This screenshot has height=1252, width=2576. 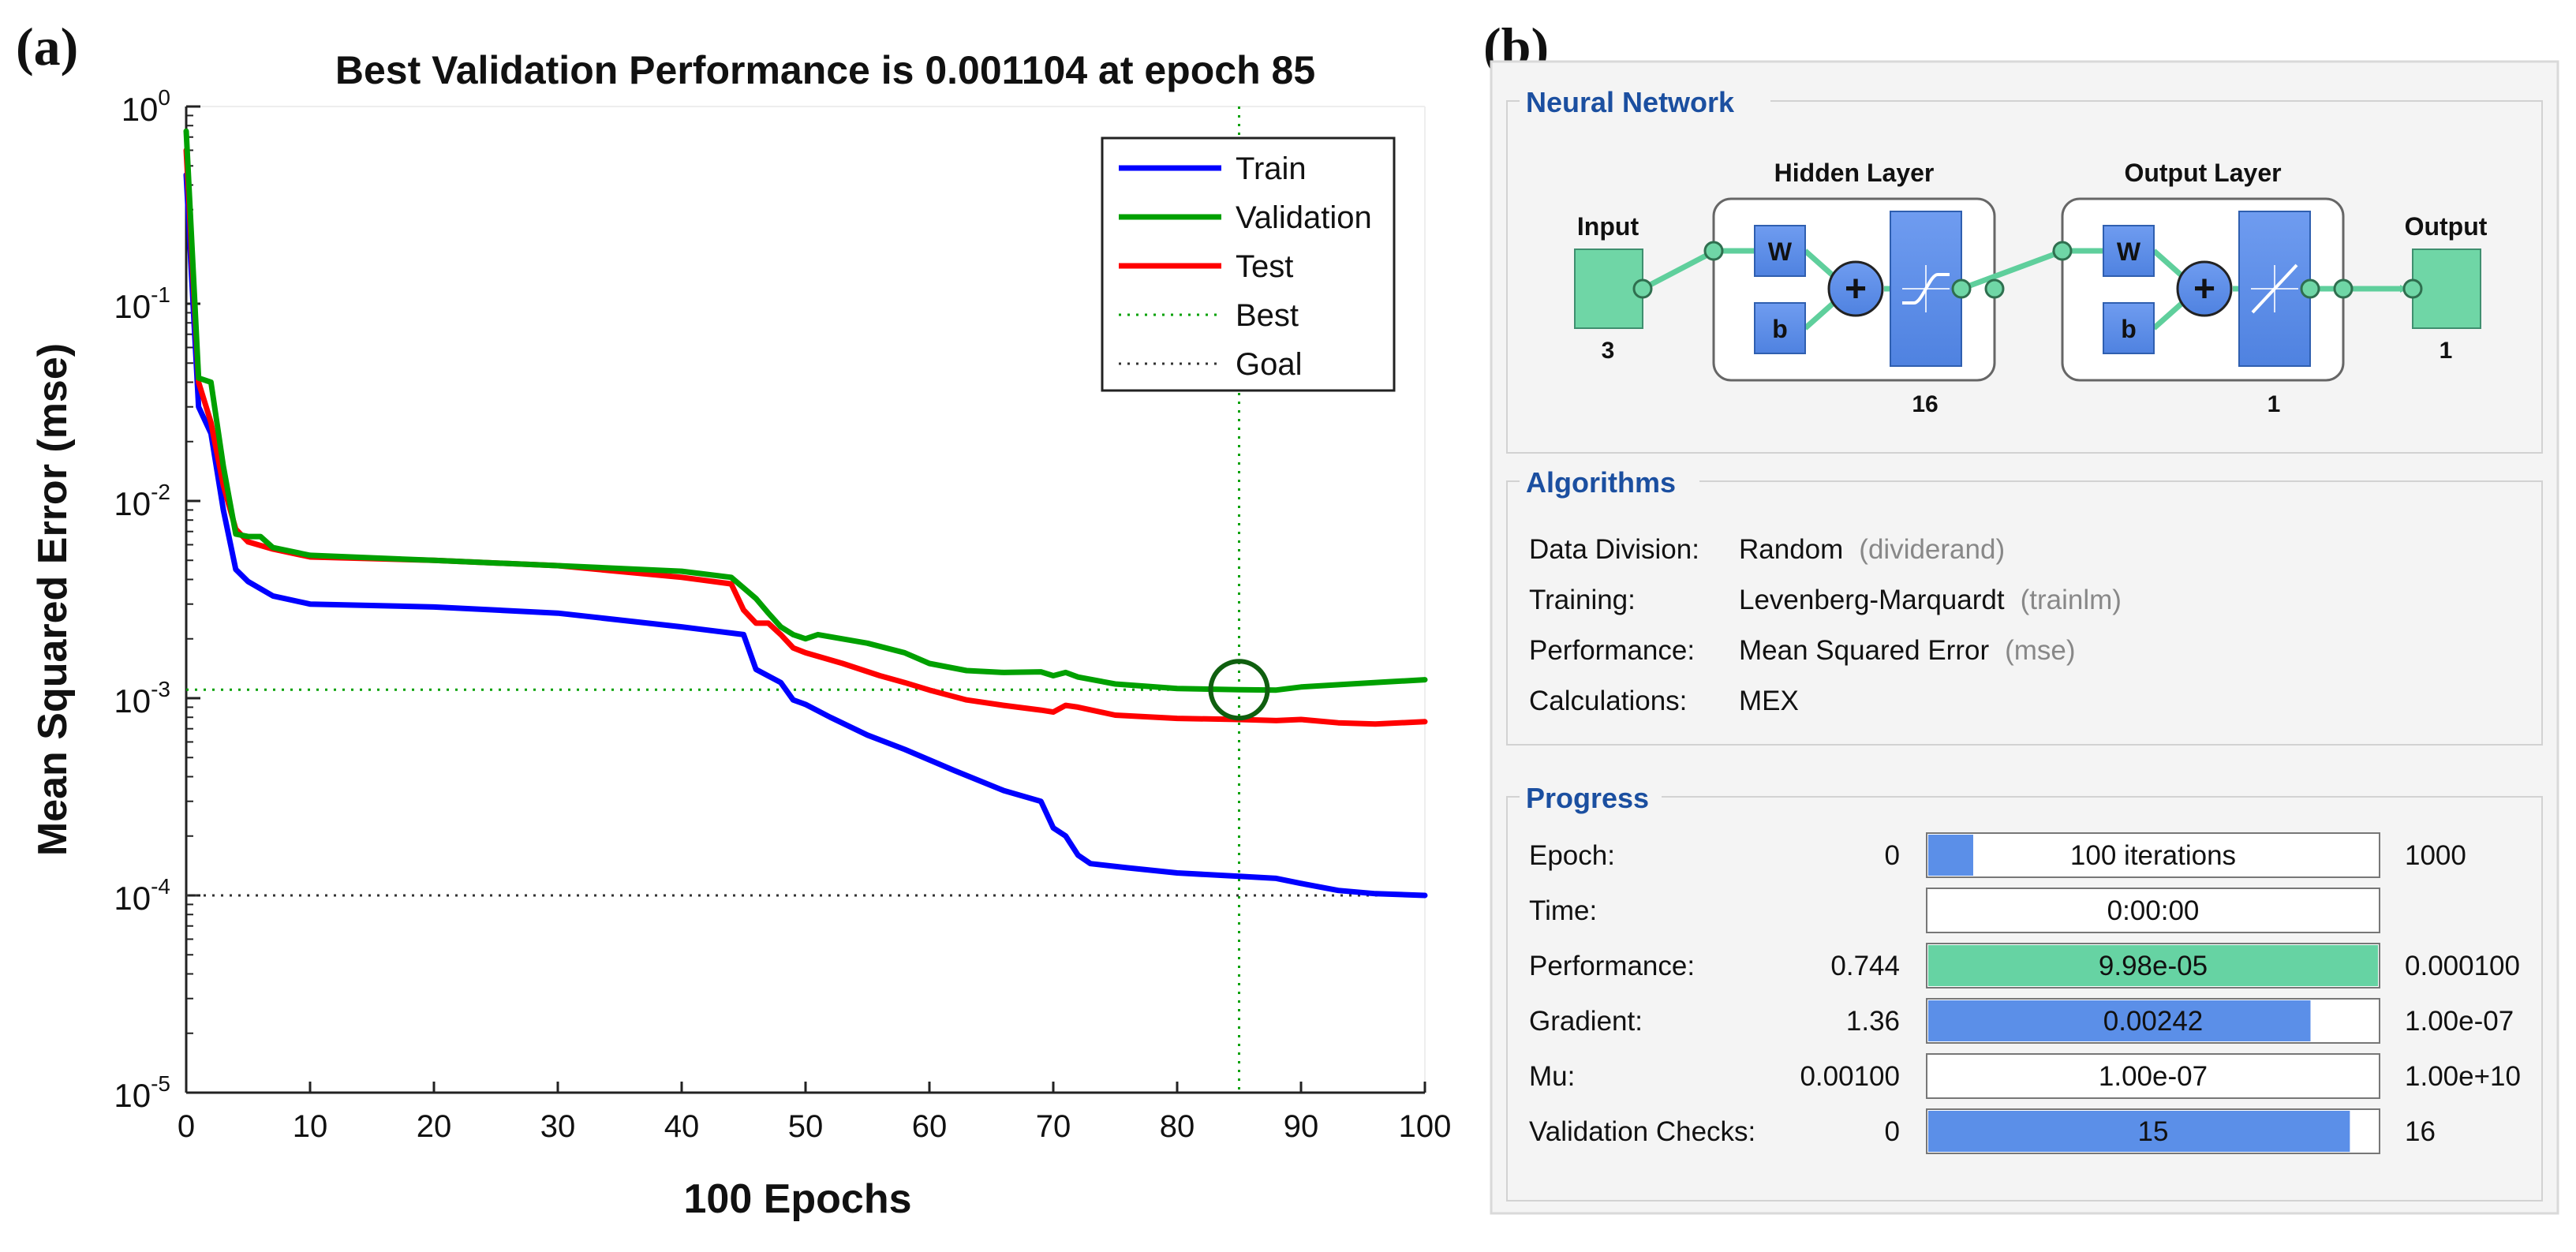 What do you see at coordinates (2153, 1021) in the screenshot?
I see `progress-bar-text: 0.00242` at bounding box center [2153, 1021].